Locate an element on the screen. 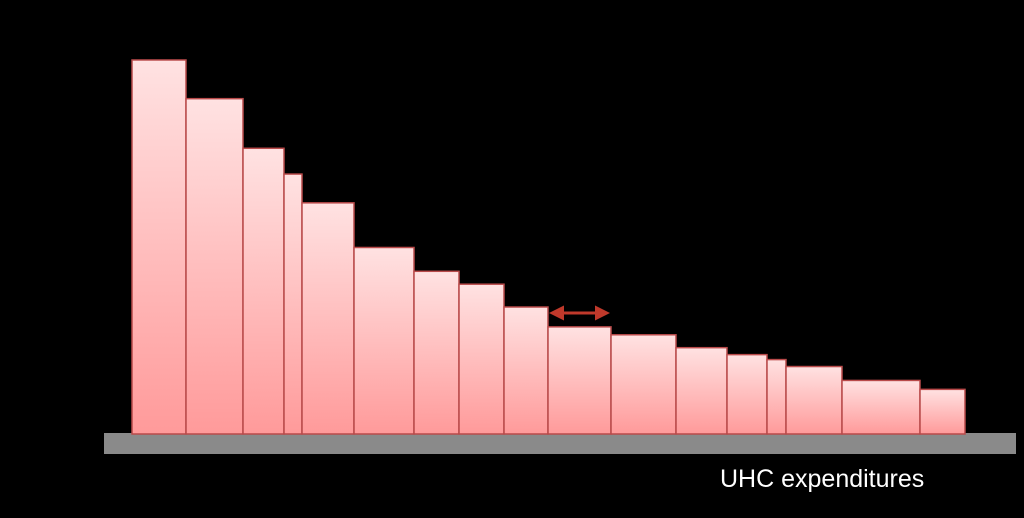 The width and height of the screenshot is (1024, 518). x-axis-label: UHC expenditures is located at coordinates (822, 479).